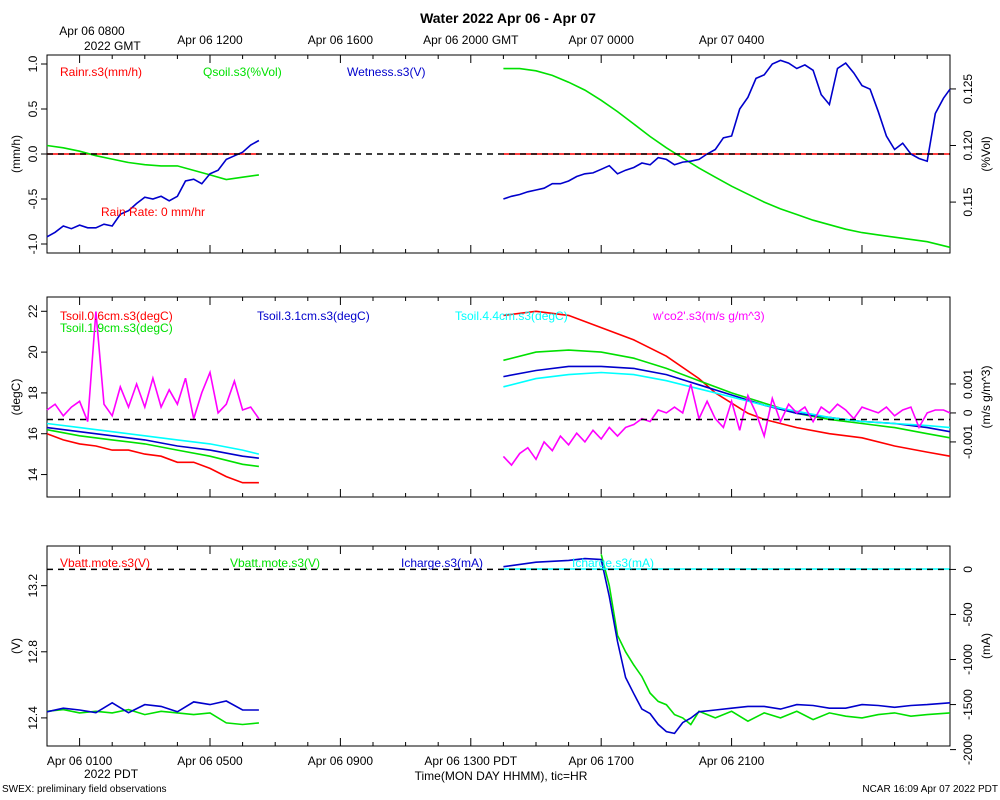  I want to click on y-right-tick-label: -1500, so click(968, 704).